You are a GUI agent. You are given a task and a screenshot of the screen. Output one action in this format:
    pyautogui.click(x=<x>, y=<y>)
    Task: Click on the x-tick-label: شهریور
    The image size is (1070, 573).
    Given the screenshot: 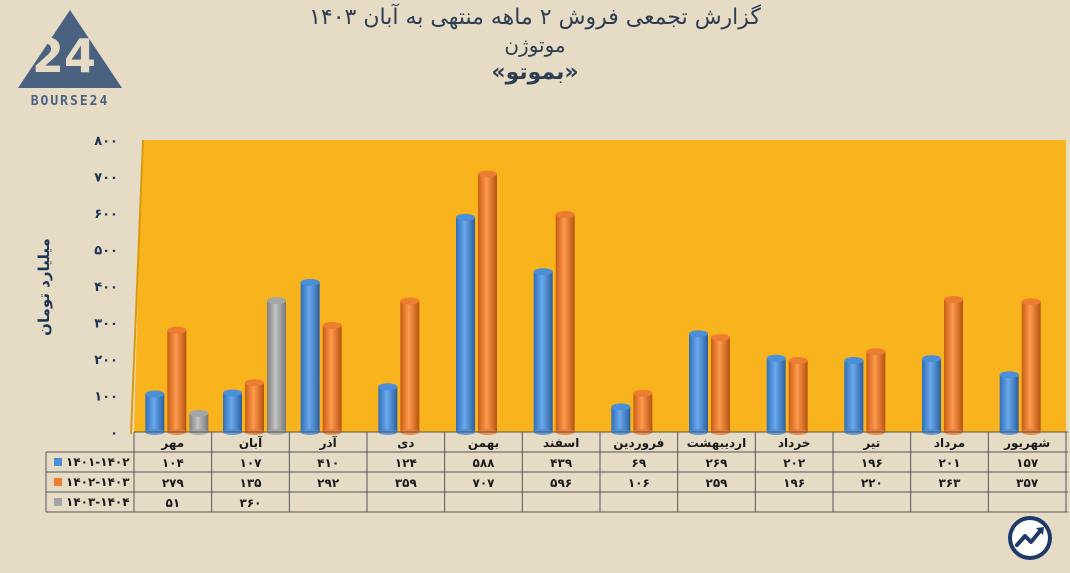 What is the action you would take?
    pyautogui.click(x=1026, y=443)
    